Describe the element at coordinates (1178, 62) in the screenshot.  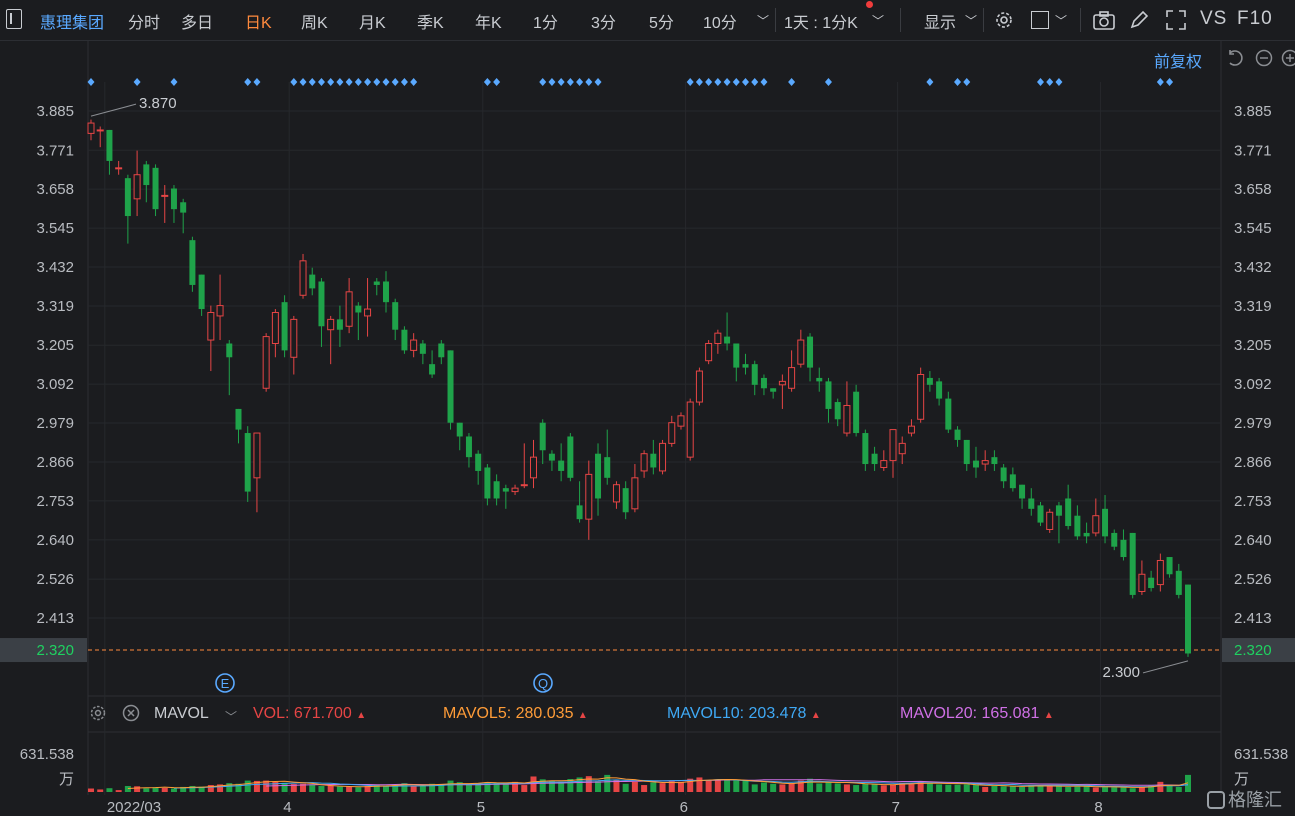
I see `adjust-label: 前复权` at that location.